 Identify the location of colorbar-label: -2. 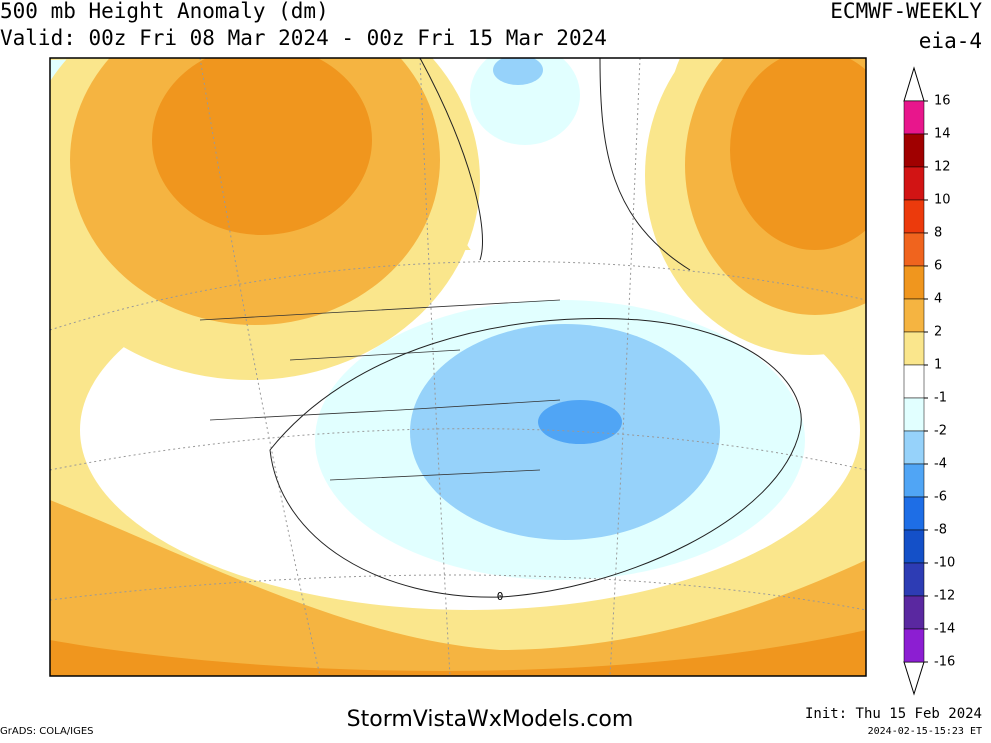
(940, 431).